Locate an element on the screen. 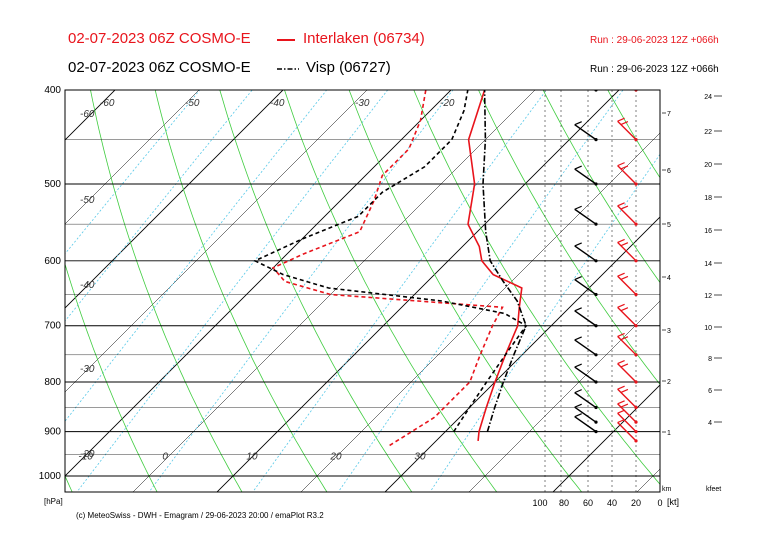 The width and height of the screenshot is (766, 541). km-tick-label: 1 is located at coordinates (669, 433).